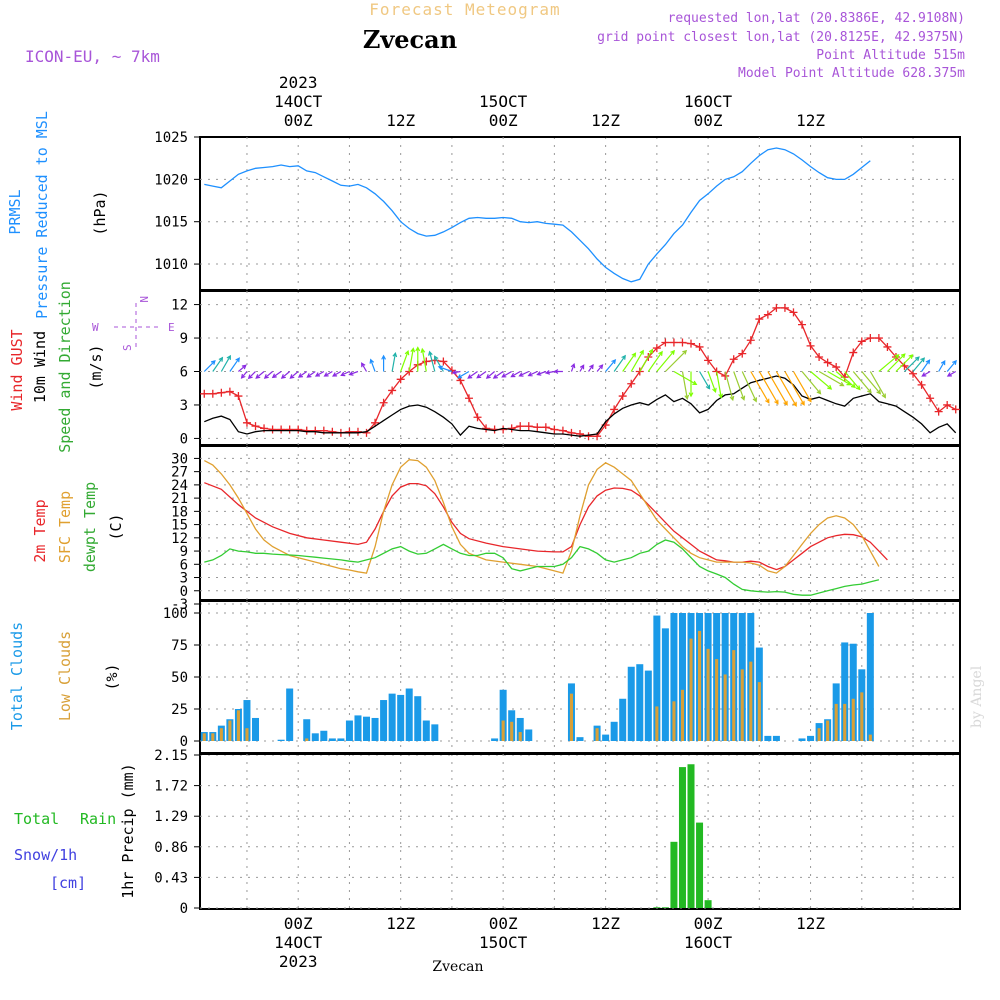 This screenshot has height=1000, width=1000. I want to click on top-time-label: 00Z, so click(503, 120).